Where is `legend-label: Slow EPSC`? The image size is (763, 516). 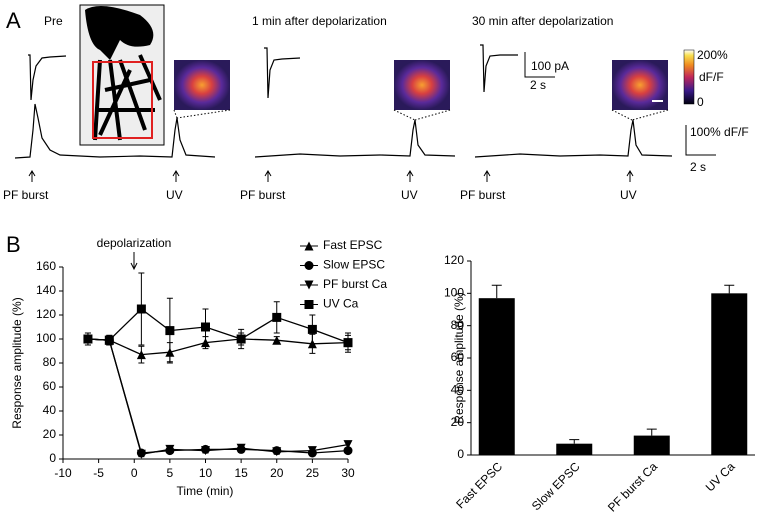
legend-label: Slow EPSC is located at coordinates (354, 265).